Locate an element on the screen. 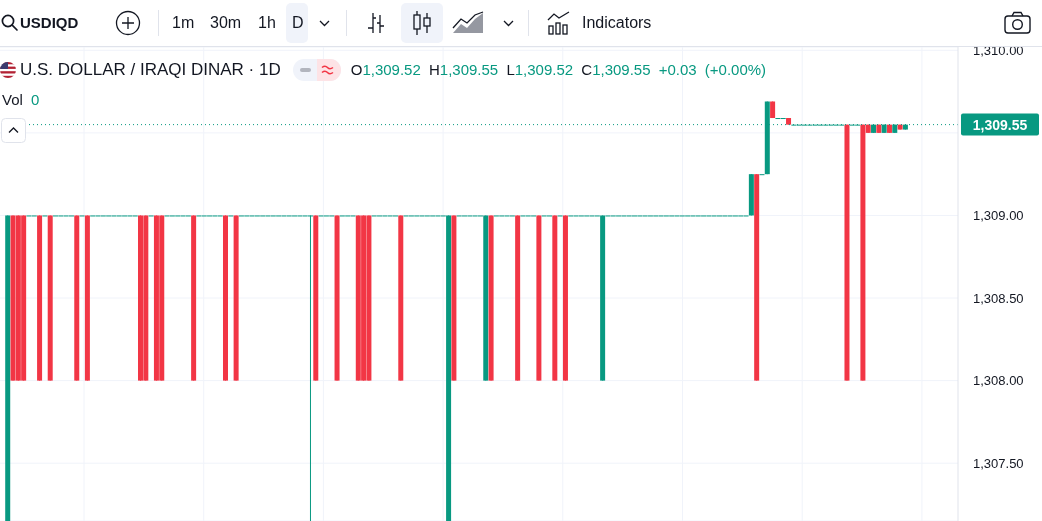 The width and height of the screenshot is (1042, 521). y-tick-label: 1,309.00 is located at coordinates (998, 216).